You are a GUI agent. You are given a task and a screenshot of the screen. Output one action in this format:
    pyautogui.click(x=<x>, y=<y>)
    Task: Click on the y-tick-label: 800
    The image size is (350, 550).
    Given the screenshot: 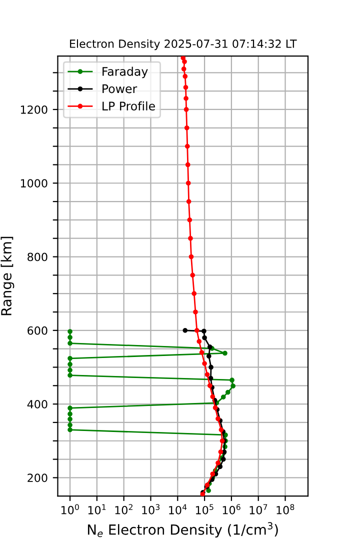 What is the action you would take?
    pyautogui.click(x=38, y=257)
    